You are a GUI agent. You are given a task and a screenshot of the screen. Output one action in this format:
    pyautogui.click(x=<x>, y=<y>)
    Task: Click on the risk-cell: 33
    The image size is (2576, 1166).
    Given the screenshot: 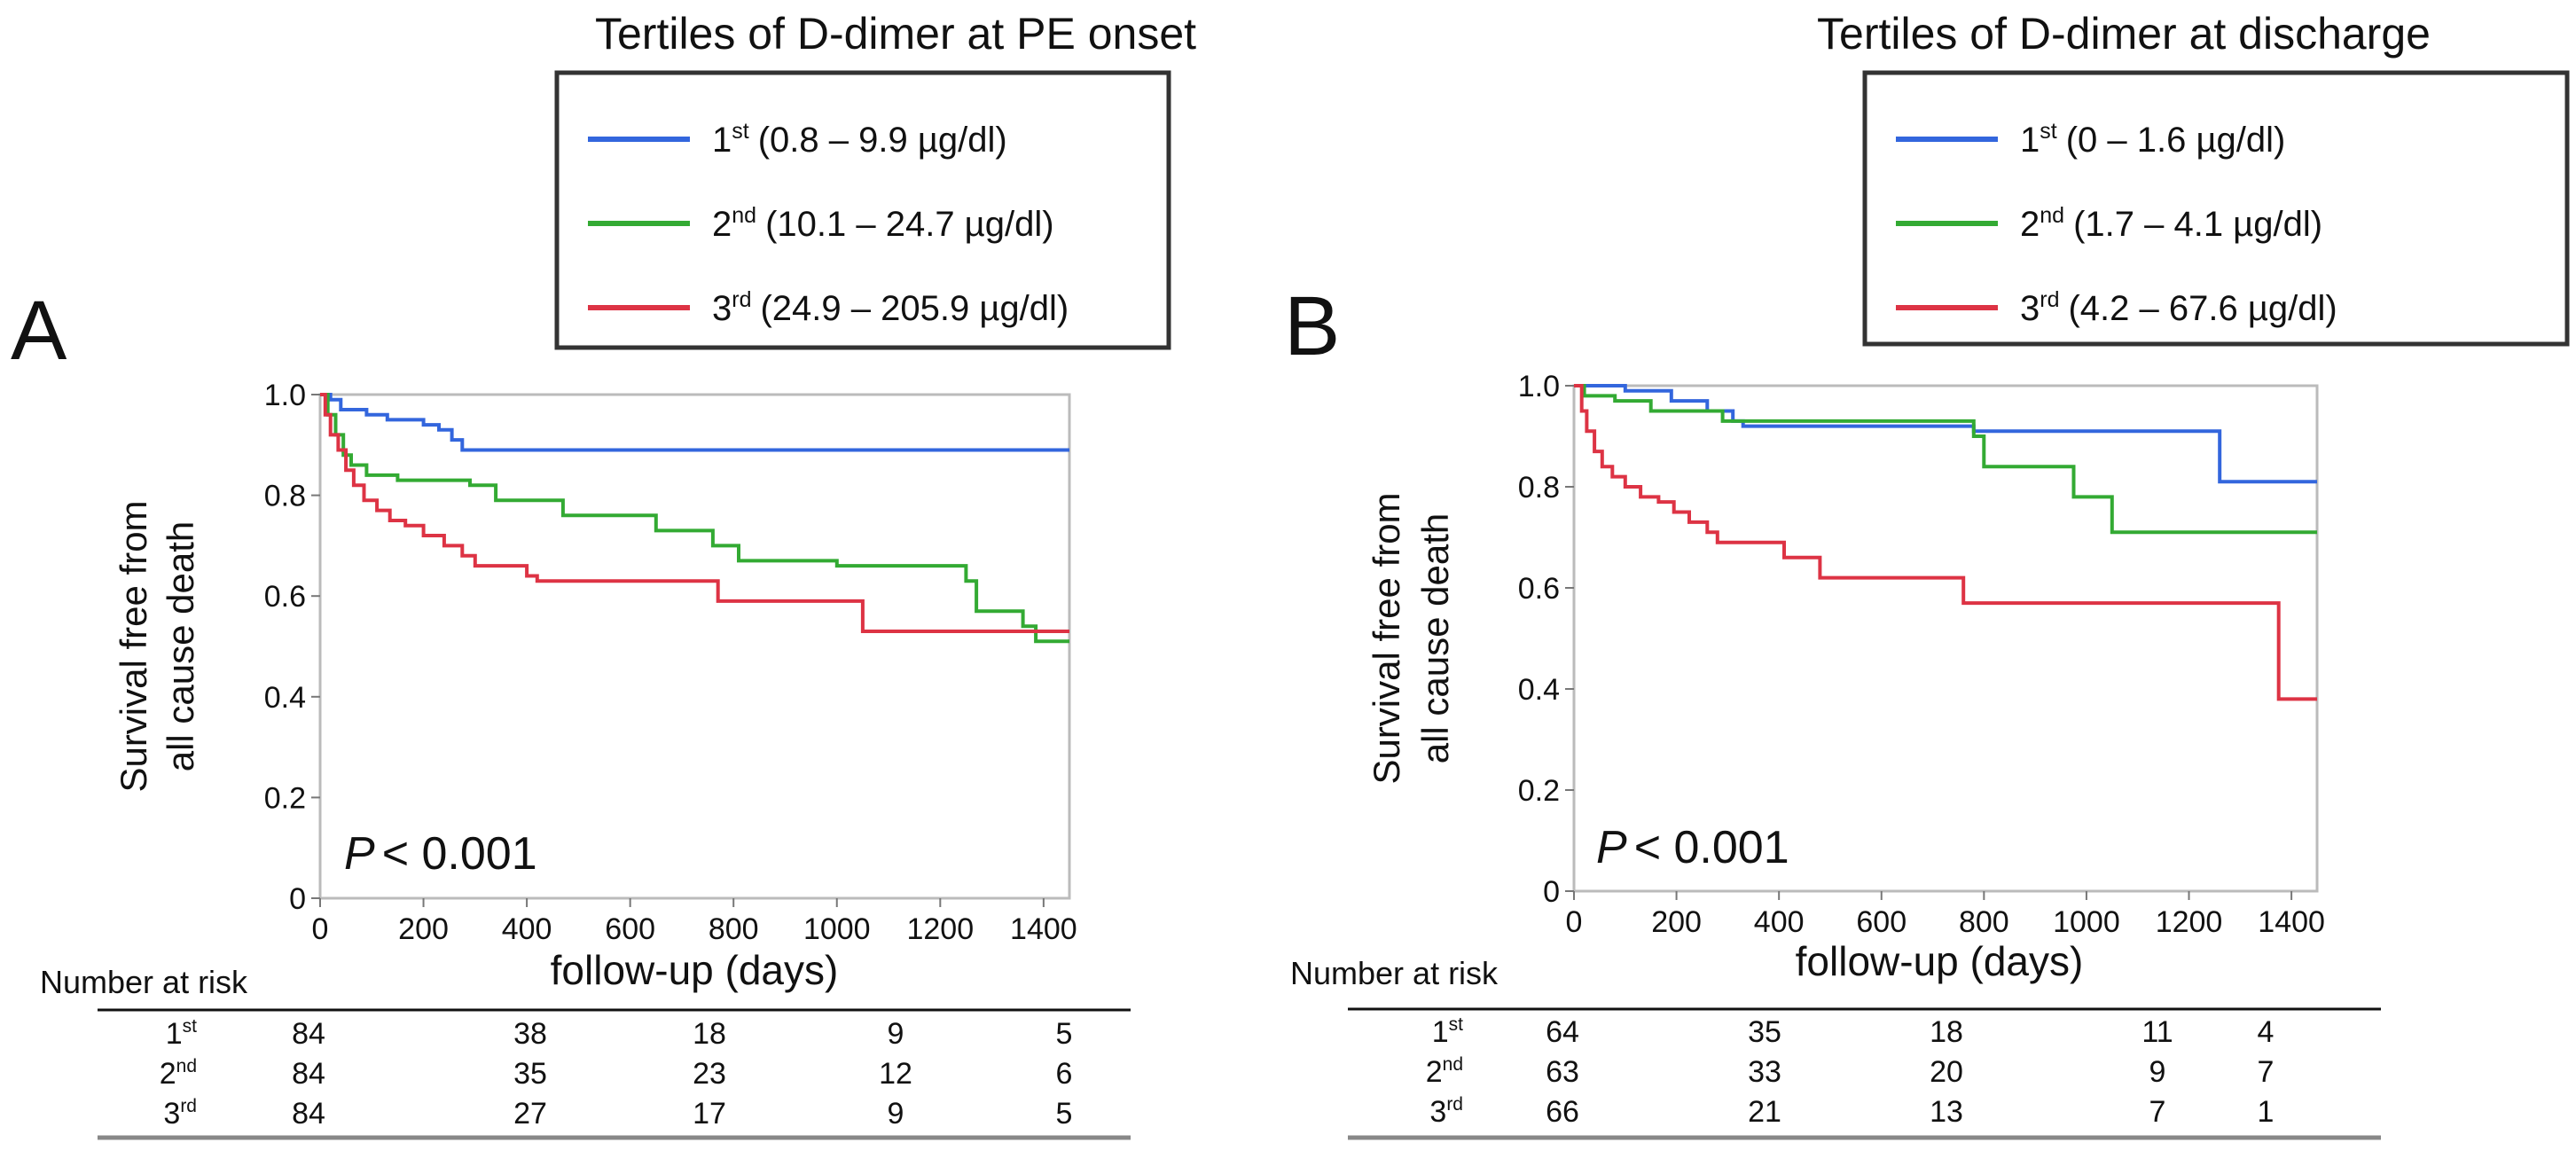 What is the action you would take?
    pyautogui.click(x=1764, y=1072)
    